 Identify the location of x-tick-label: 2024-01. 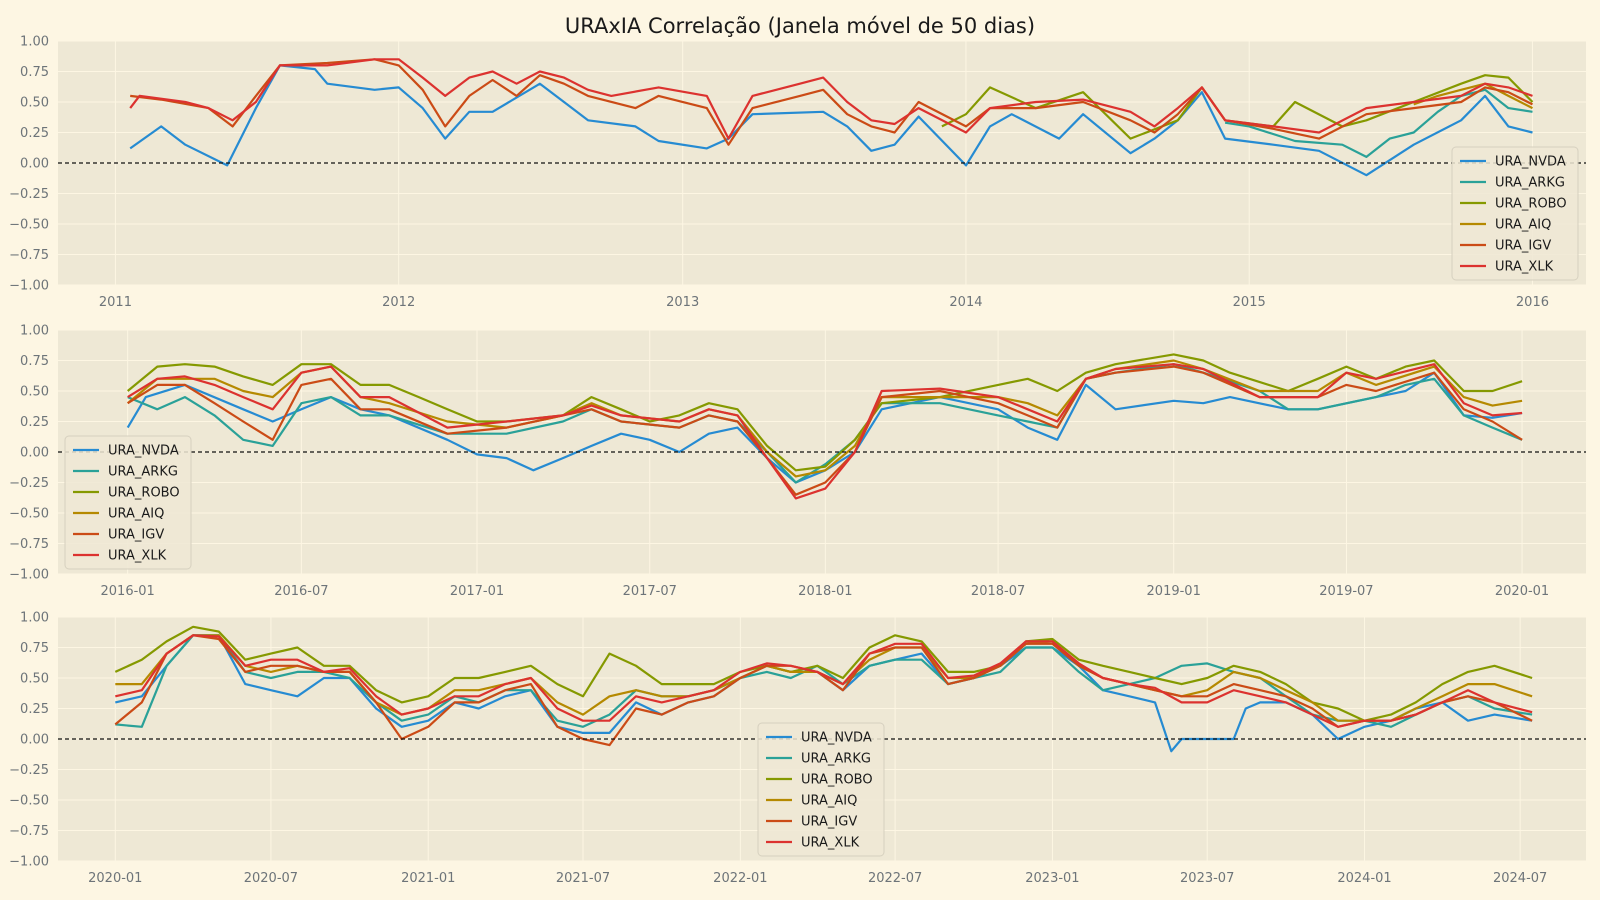
(1364, 878).